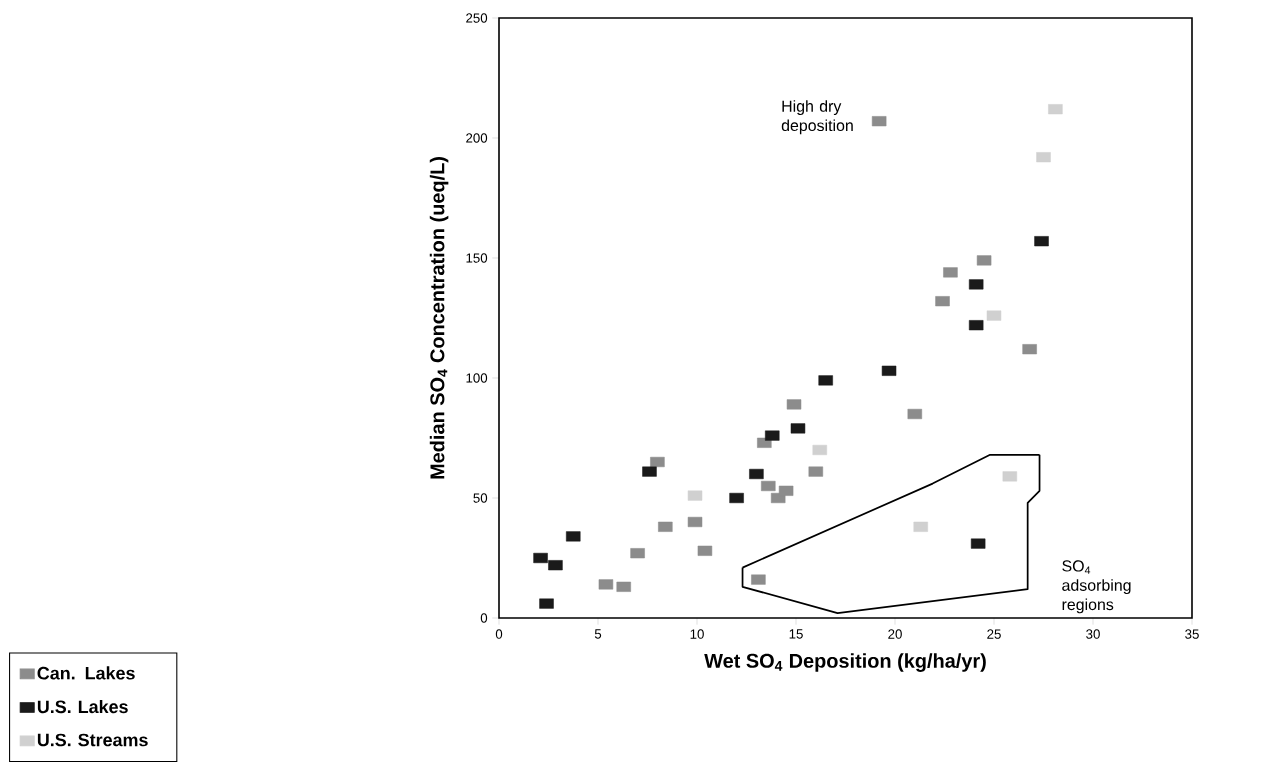 The height and width of the screenshot is (766, 1275). What do you see at coordinates (796, 634) in the screenshot?
I see `x-tick-label: 15` at bounding box center [796, 634].